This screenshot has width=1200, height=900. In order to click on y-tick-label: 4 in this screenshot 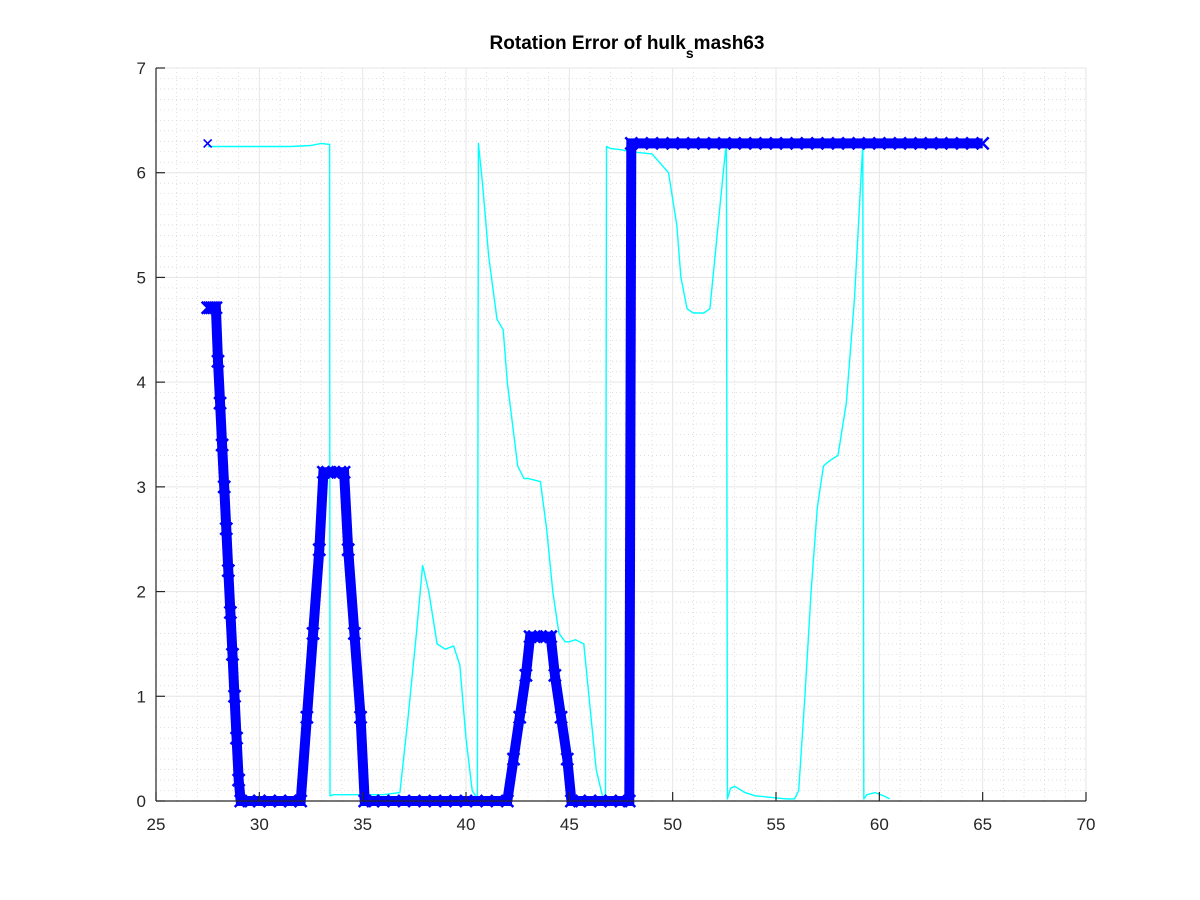, I will do `click(141, 382)`.